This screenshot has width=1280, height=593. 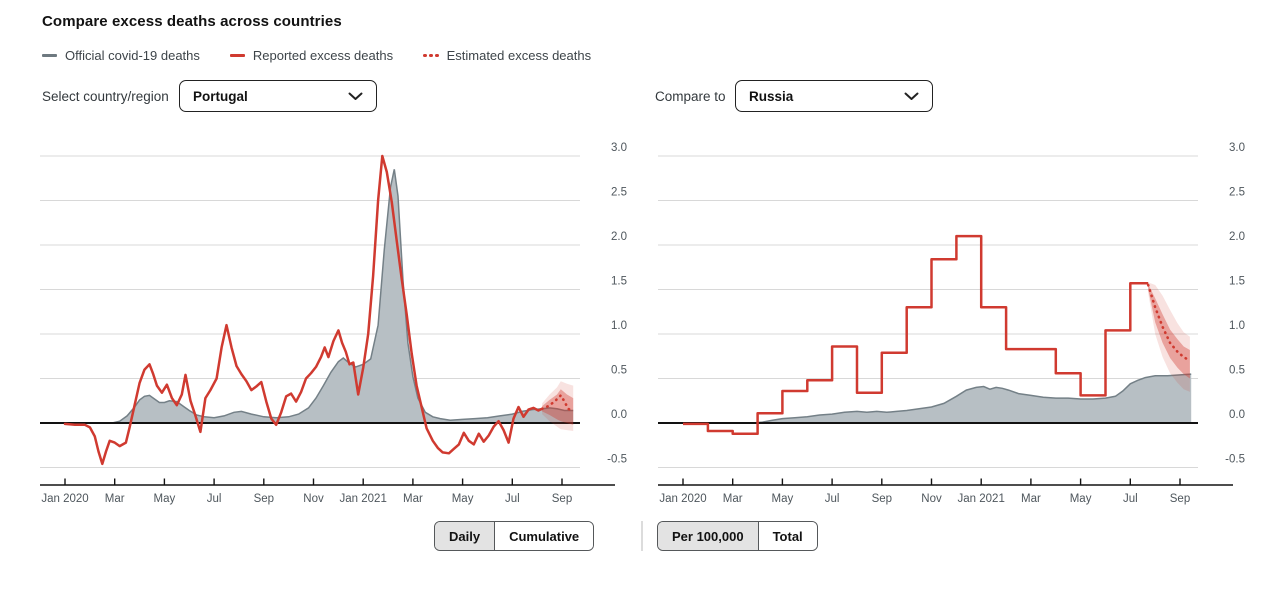 I want to click on reported-line-marker-icon, so click(x=237, y=55).